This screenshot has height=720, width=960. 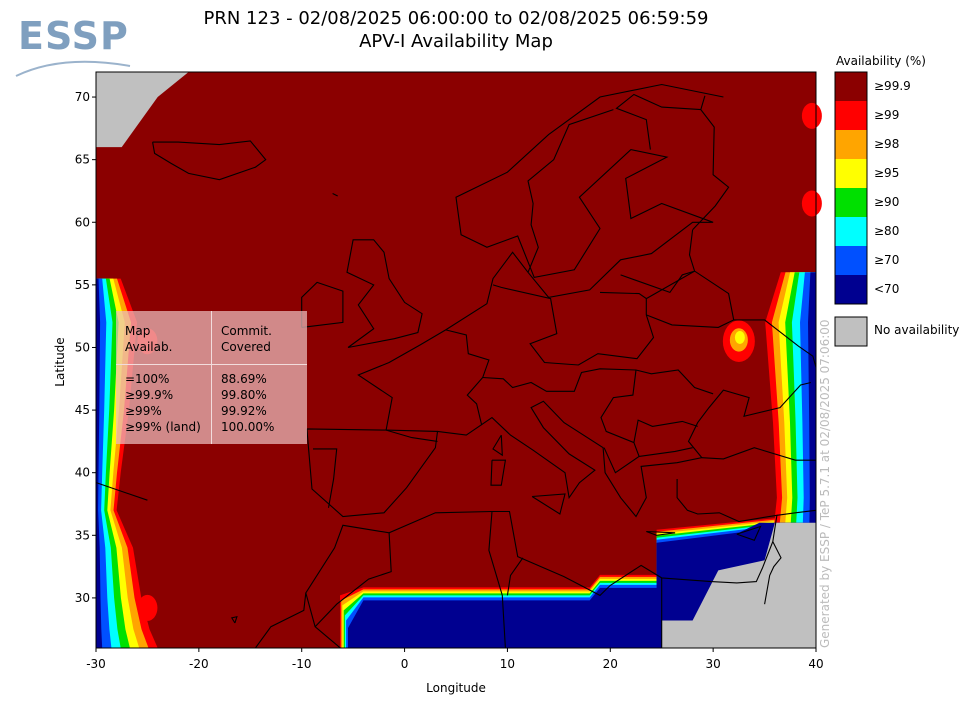 What do you see at coordinates (82, 285) in the screenshot?
I see `y-tick-label: 55` at bounding box center [82, 285].